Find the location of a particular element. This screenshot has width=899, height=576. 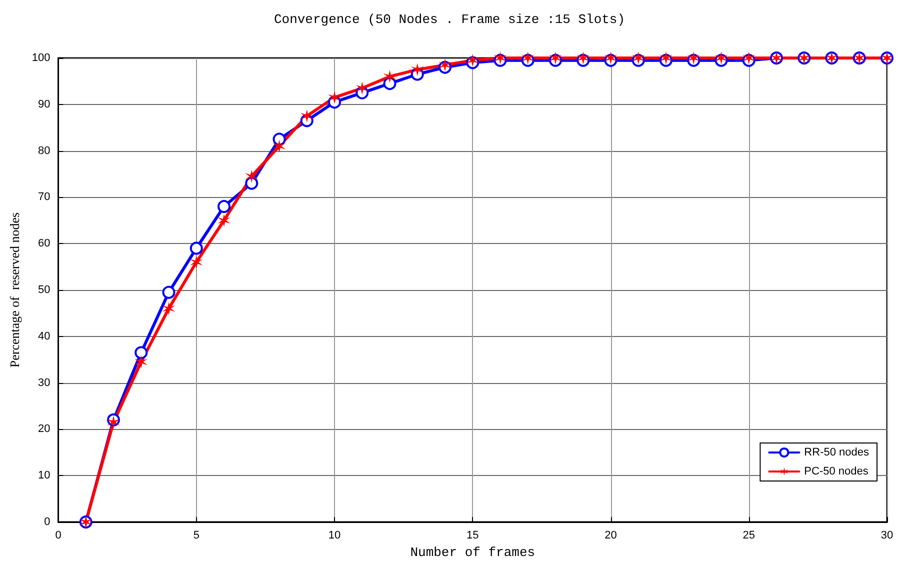

y-axis-title: Percentage of reserved nodes is located at coordinates (14, 290).